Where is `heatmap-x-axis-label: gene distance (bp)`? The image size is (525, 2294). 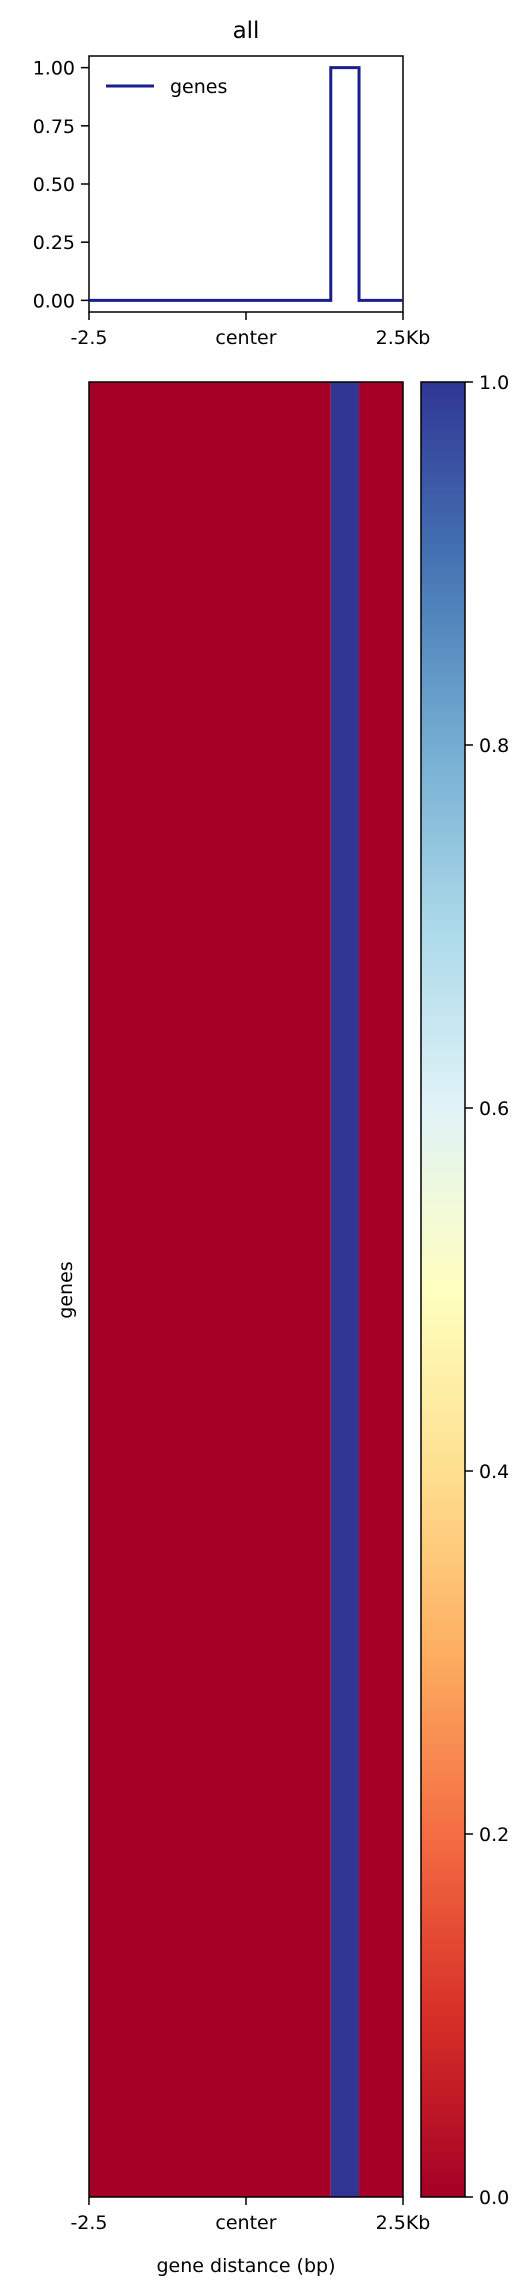
heatmap-x-axis-label: gene distance (bp) is located at coordinates (245, 2266).